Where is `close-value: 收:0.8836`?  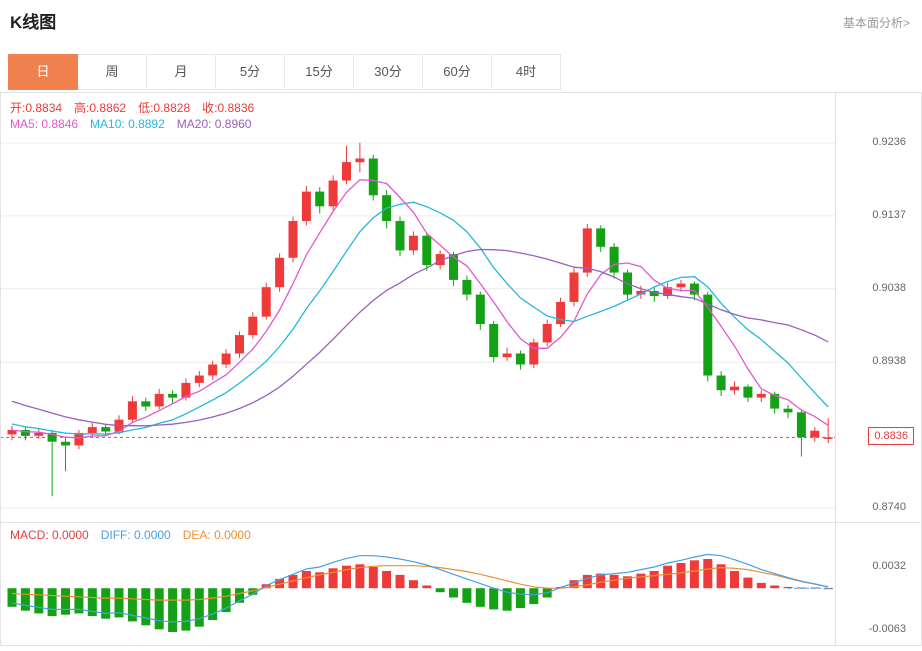 close-value: 收:0.8836 is located at coordinates (228, 108).